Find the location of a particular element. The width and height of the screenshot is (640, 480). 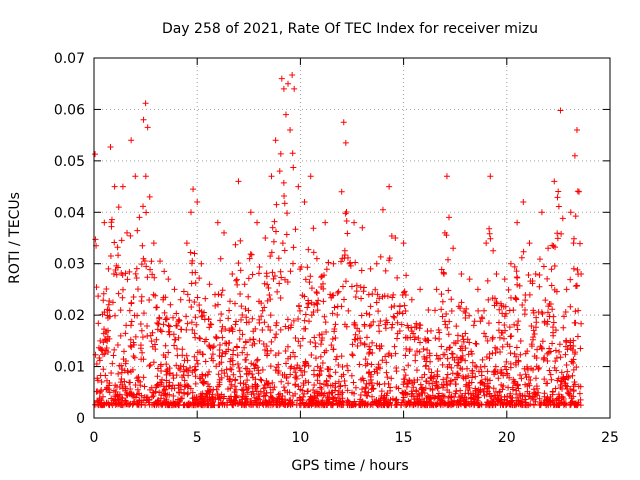

x-tick-label: 0 is located at coordinates (94, 438).